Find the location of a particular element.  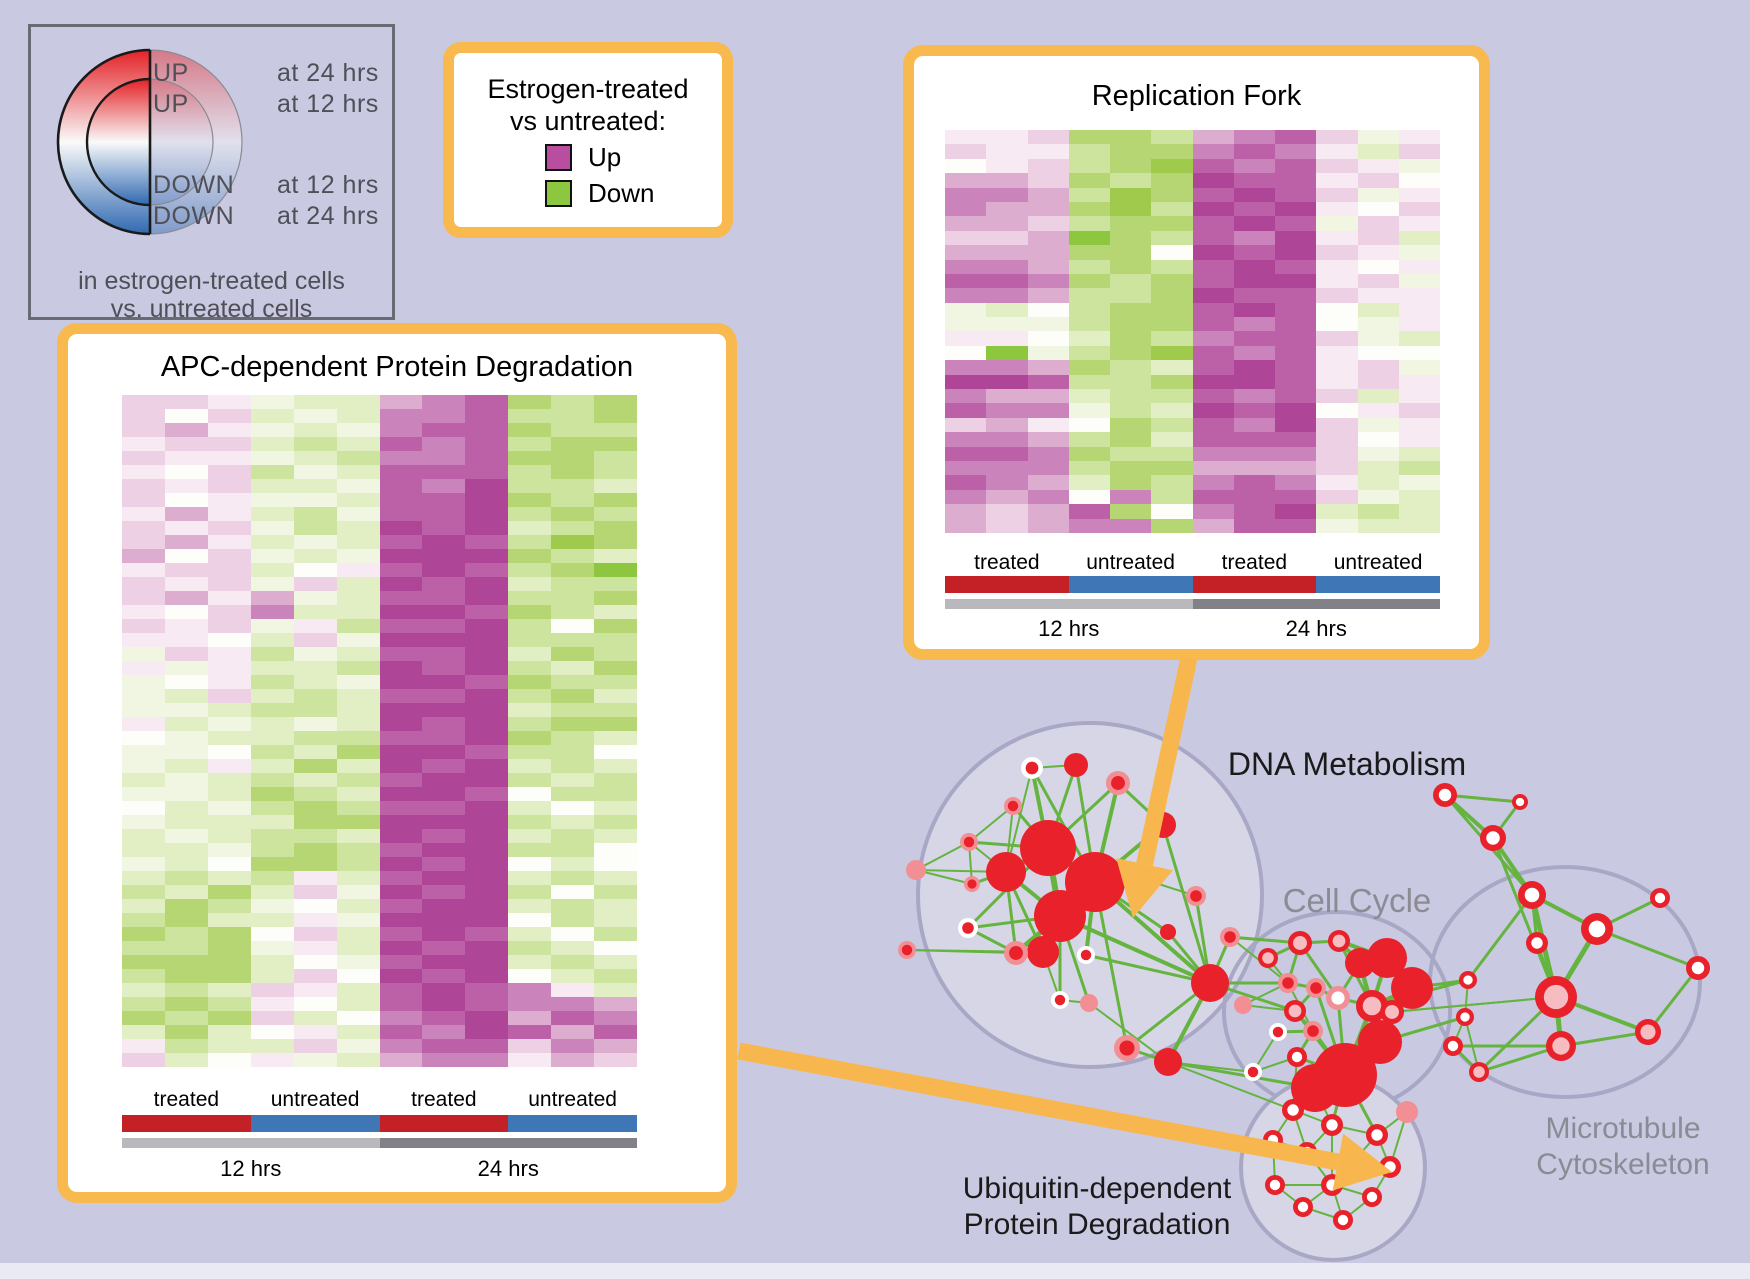

cluster-label-dna-metabolism: DNA Metabolism is located at coordinates (1347, 764).